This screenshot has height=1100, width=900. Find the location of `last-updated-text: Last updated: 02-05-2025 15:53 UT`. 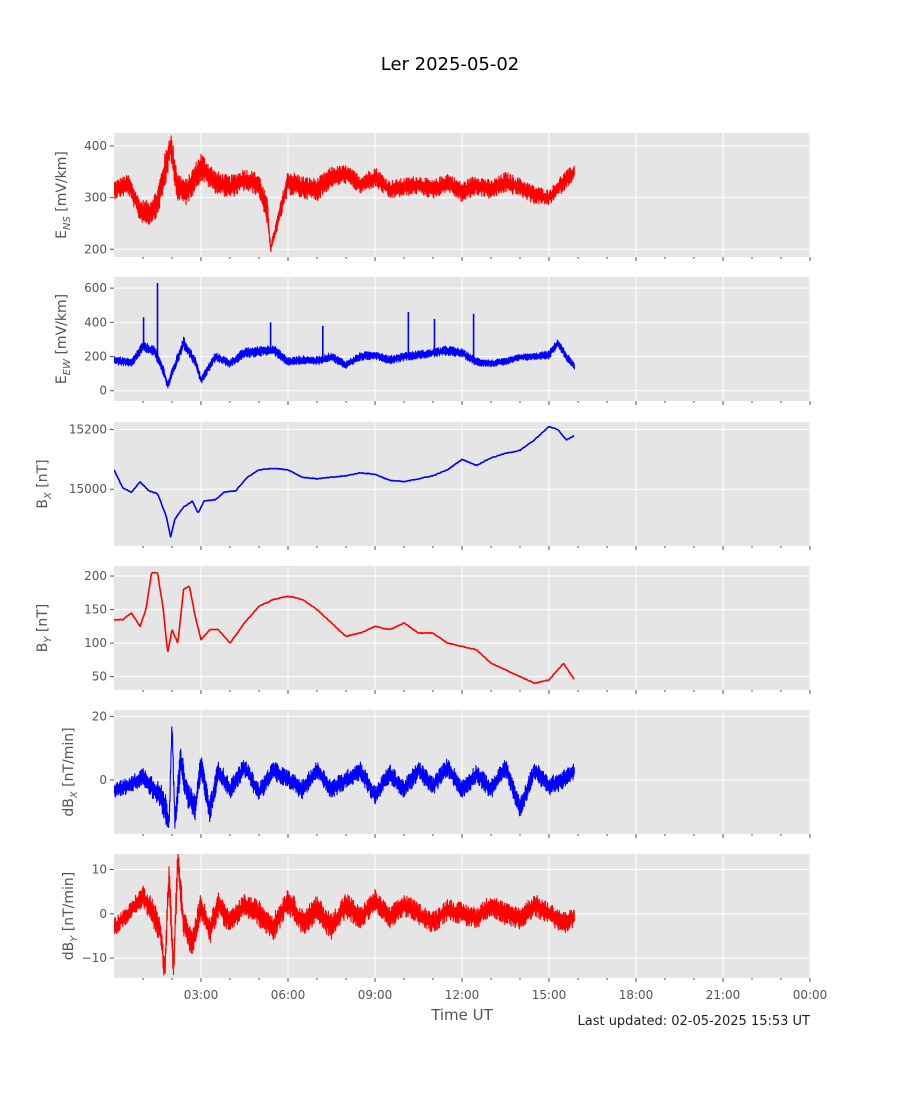

last-updated-text: Last updated: 02-05-2025 15:53 UT is located at coordinates (693, 1021).